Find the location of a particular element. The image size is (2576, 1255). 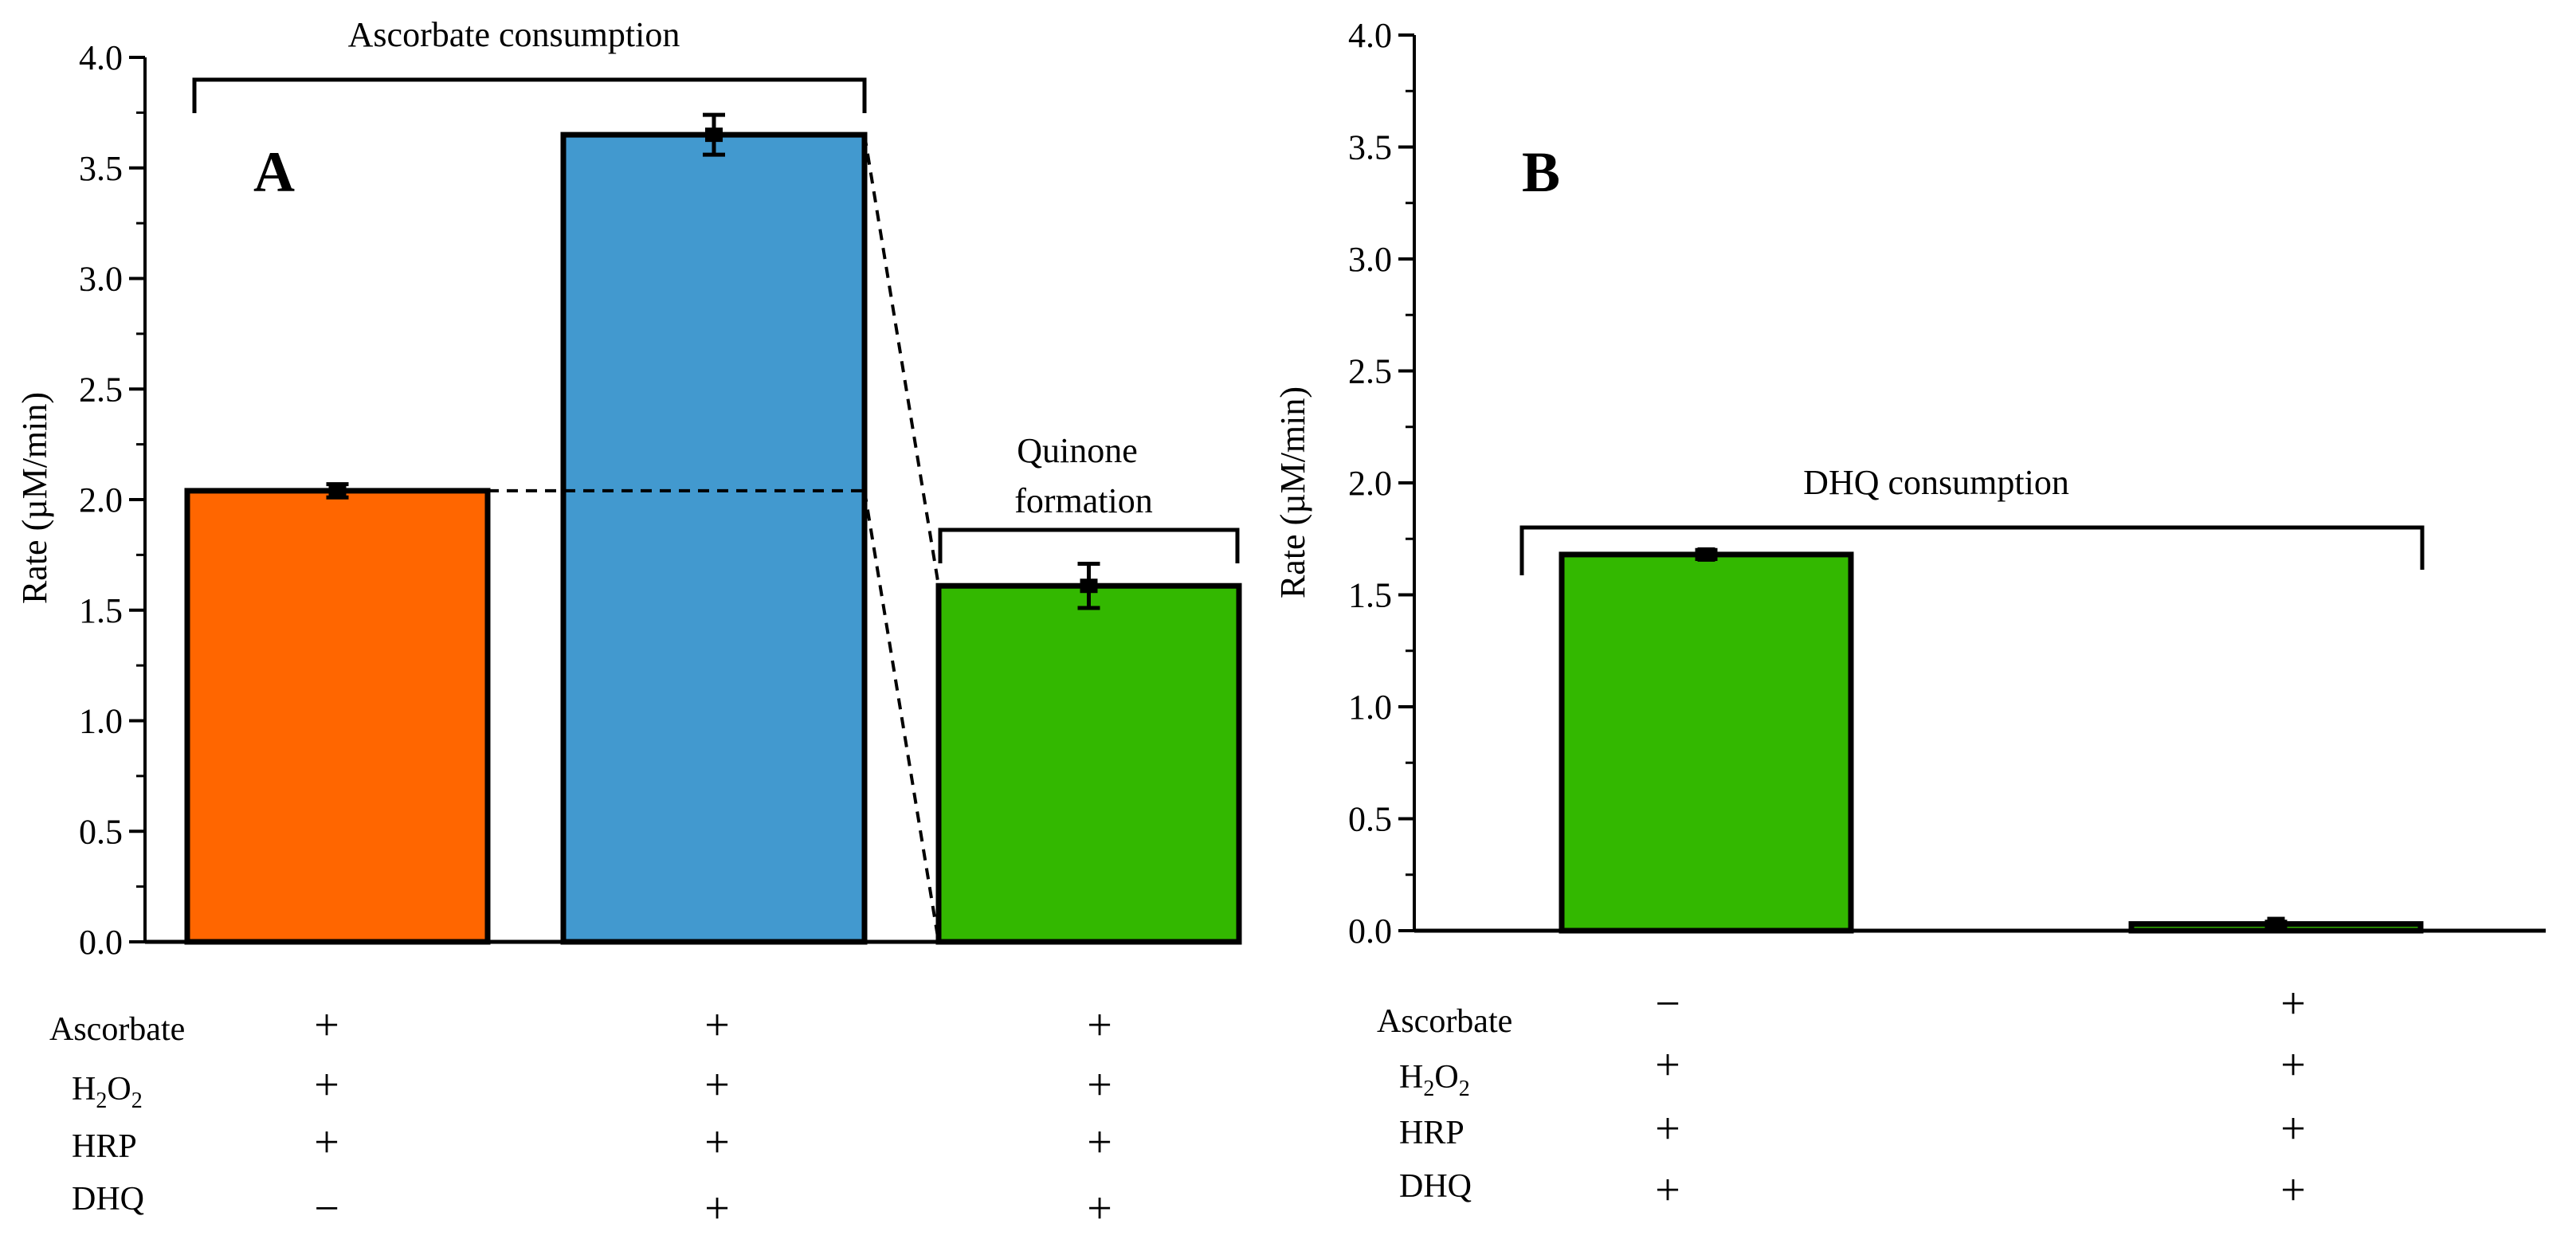

panel-b-y-axis-label: Rate (µM/min) is located at coordinates (1292, 492).